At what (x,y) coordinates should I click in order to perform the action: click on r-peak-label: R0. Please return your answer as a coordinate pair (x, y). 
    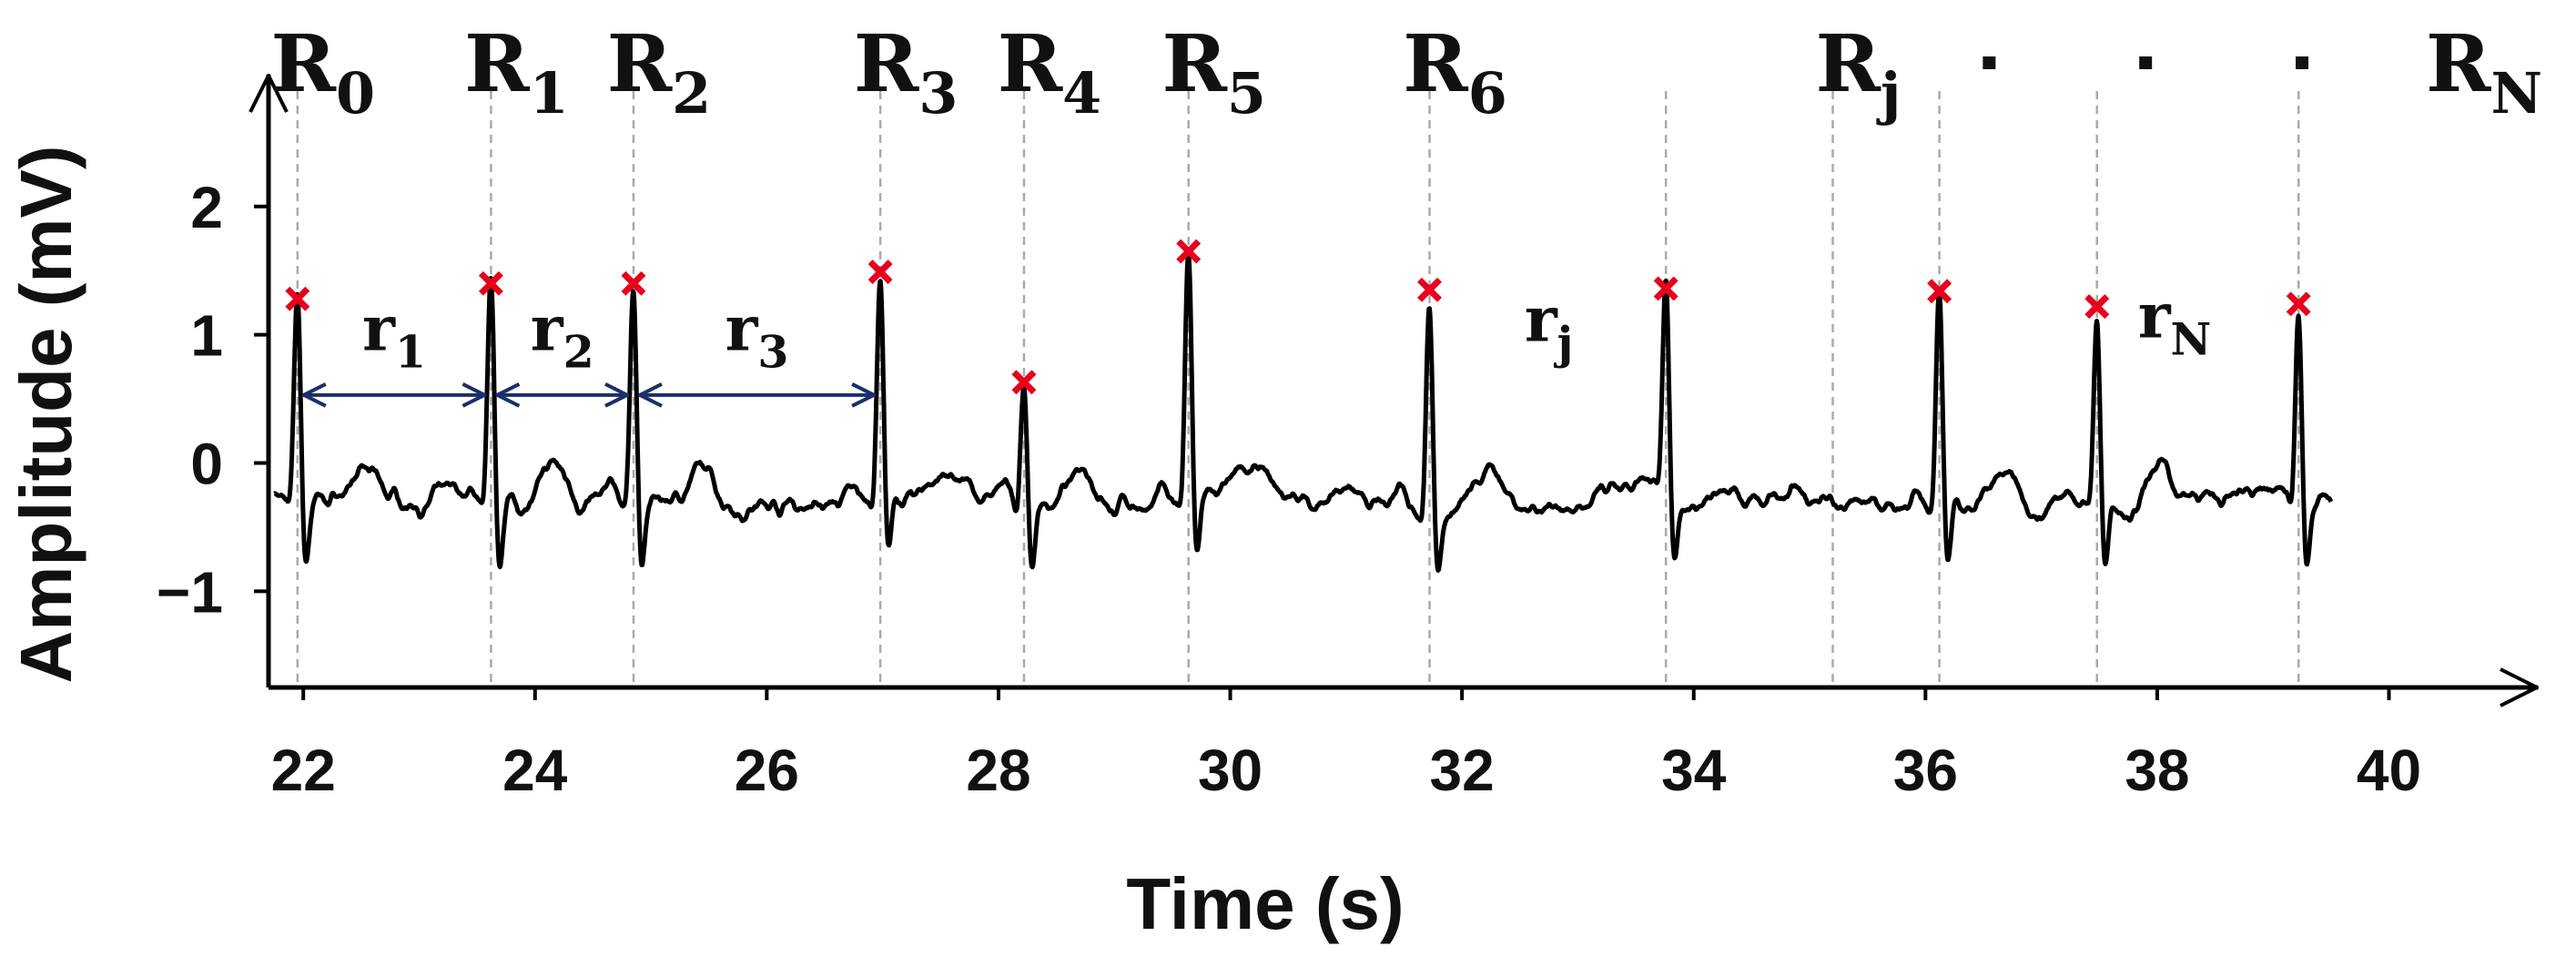
    Looking at the image, I should click on (323, 72).